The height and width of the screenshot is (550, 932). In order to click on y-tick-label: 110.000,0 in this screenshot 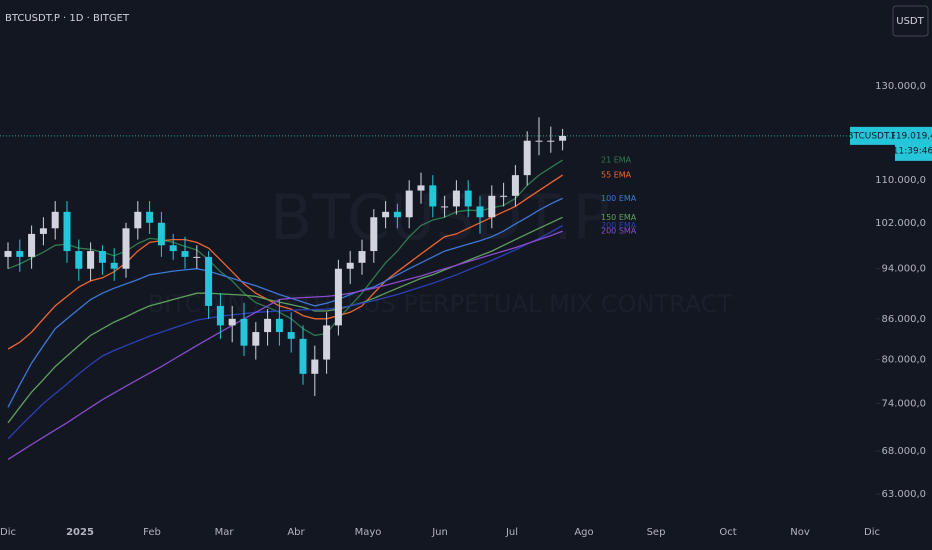, I will do `click(900, 180)`.